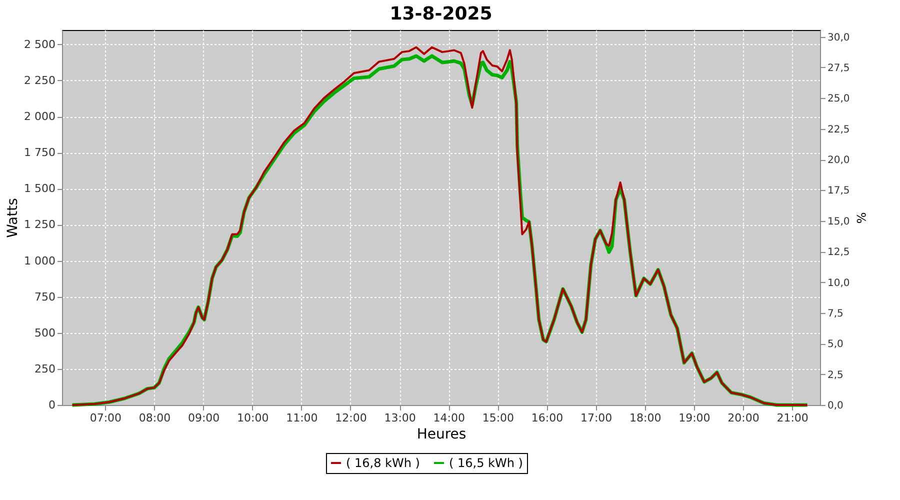 The height and width of the screenshot is (500, 900). I want to click on y-tick-label: 2 500, so click(40, 44).